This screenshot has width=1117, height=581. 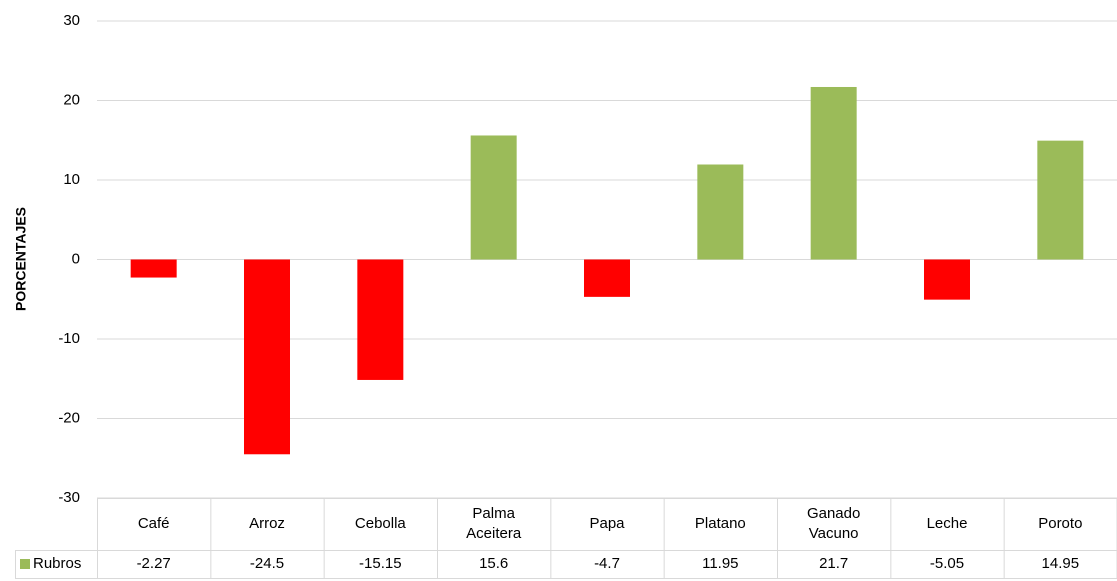 I want to click on table-value: -15.15, so click(x=380, y=563).